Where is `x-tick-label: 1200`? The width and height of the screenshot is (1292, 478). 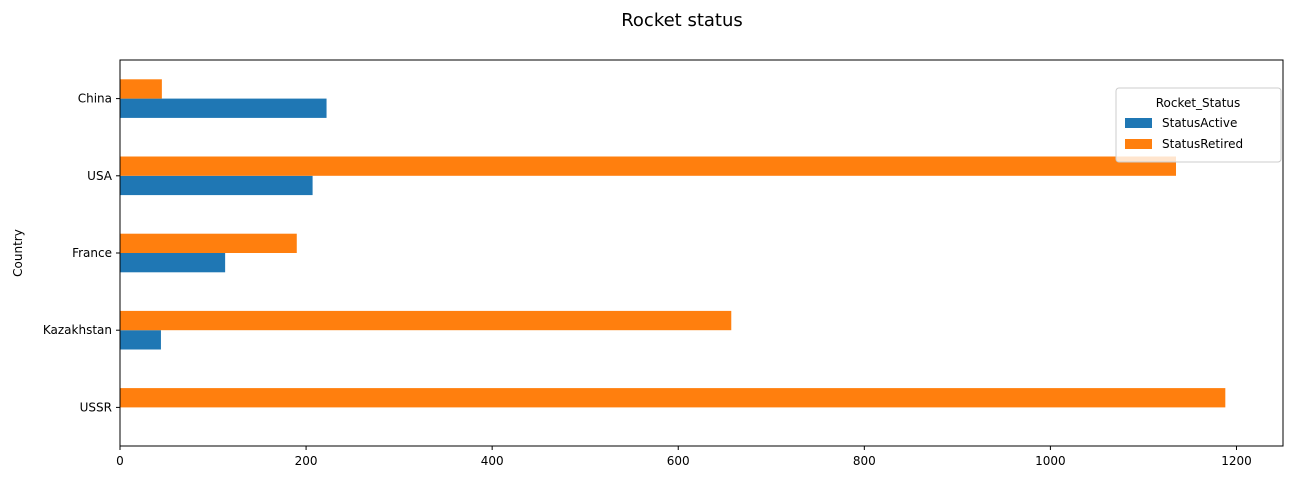 x-tick-label: 1200 is located at coordinates (1236, 461).